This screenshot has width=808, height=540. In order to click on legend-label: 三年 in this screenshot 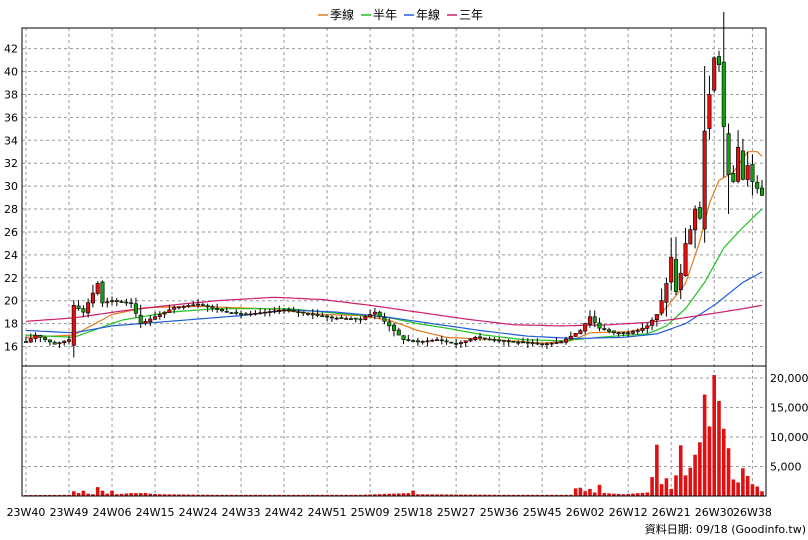, I will do `click(471, 15)`.